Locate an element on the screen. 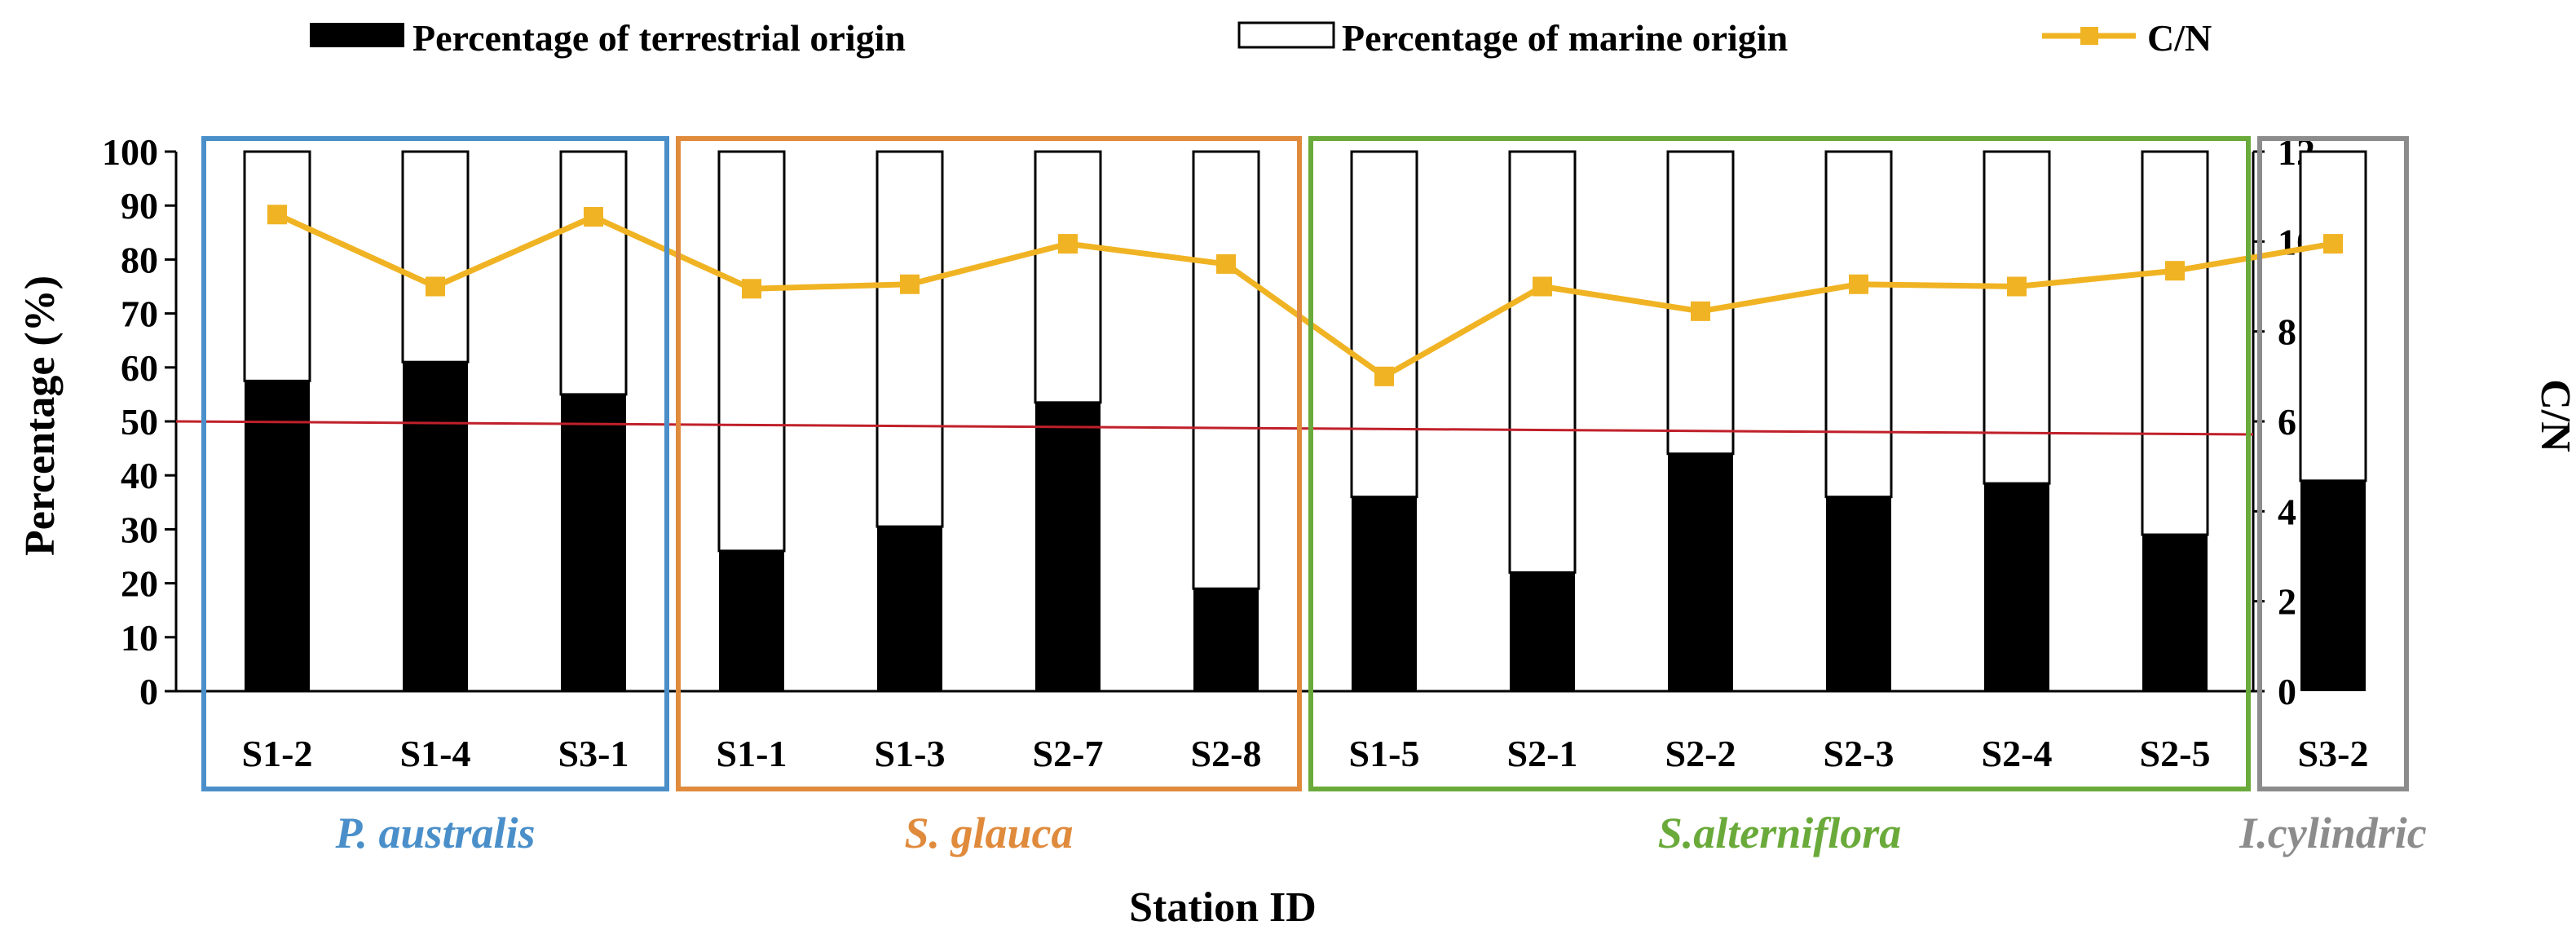  cn-line is located at coordinates (1305, 296).